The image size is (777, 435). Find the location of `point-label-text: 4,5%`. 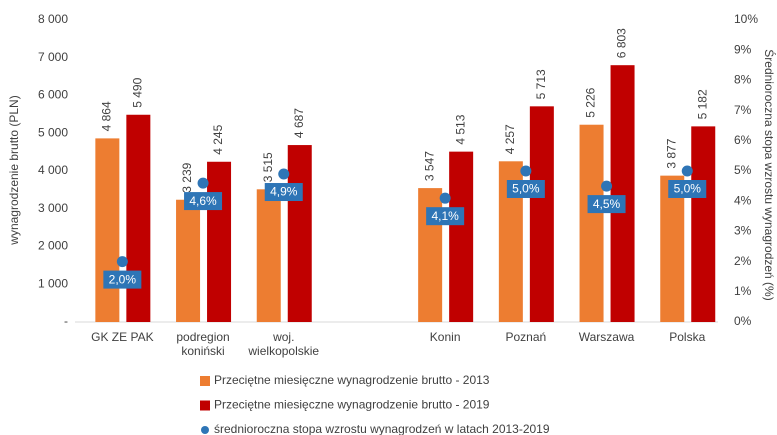

point-label-text: 4,5% is located at coordinates (607, 204).